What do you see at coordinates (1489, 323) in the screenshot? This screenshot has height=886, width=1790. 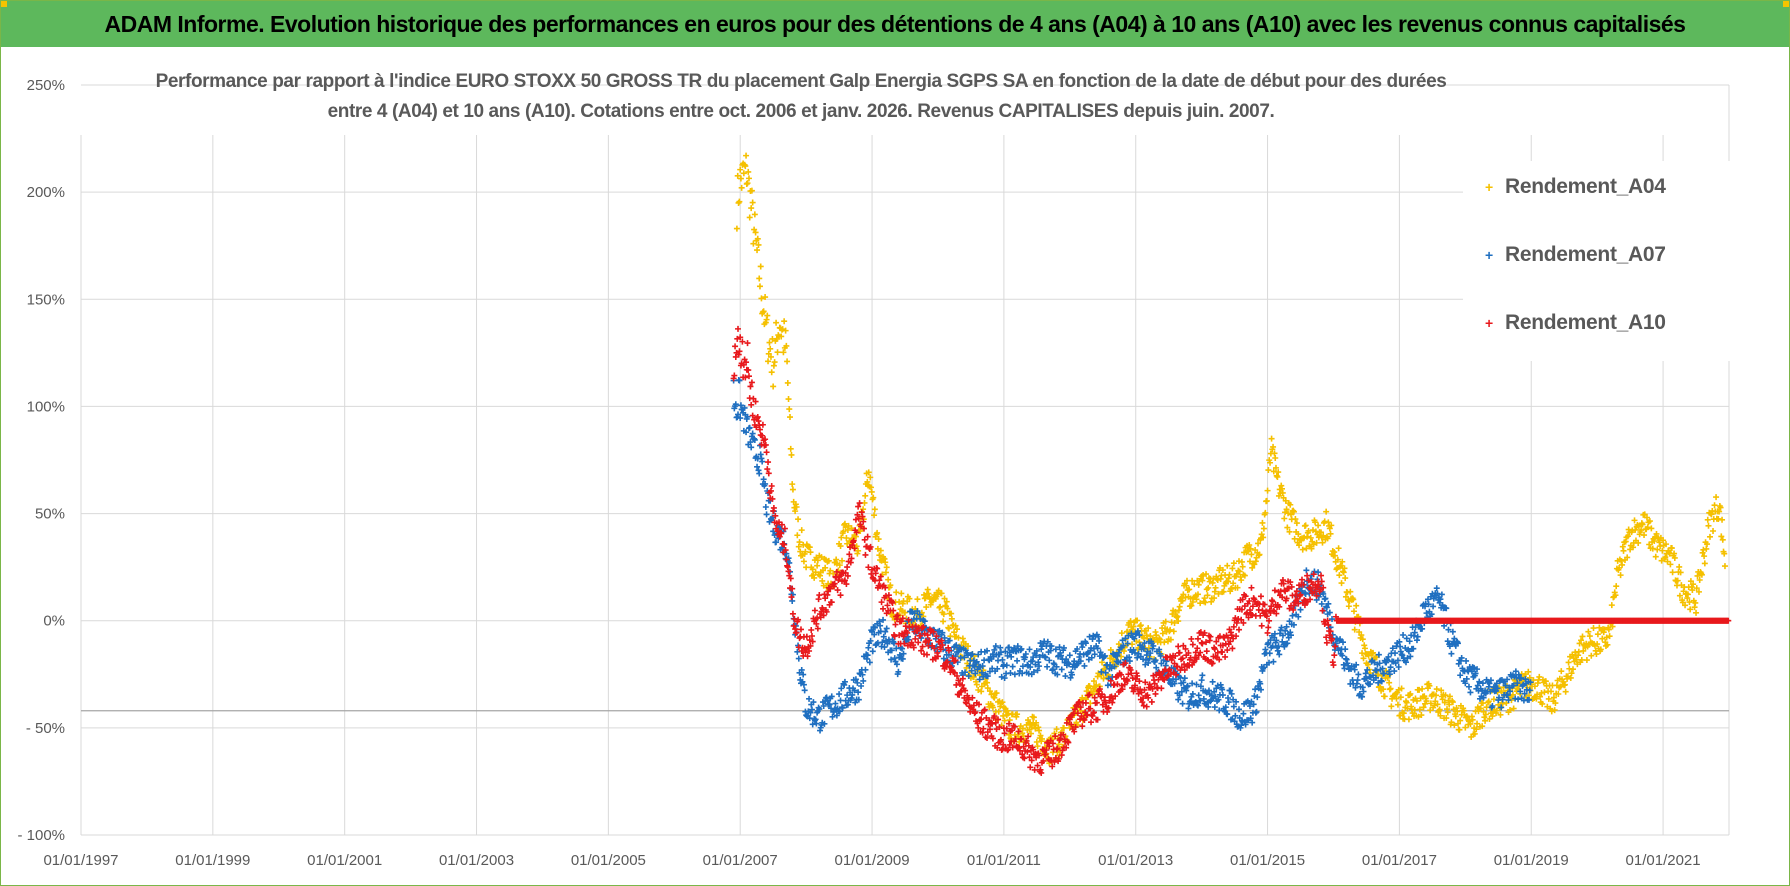 I see `plus-marker-icon: +` at bounding box center [1489, 323].